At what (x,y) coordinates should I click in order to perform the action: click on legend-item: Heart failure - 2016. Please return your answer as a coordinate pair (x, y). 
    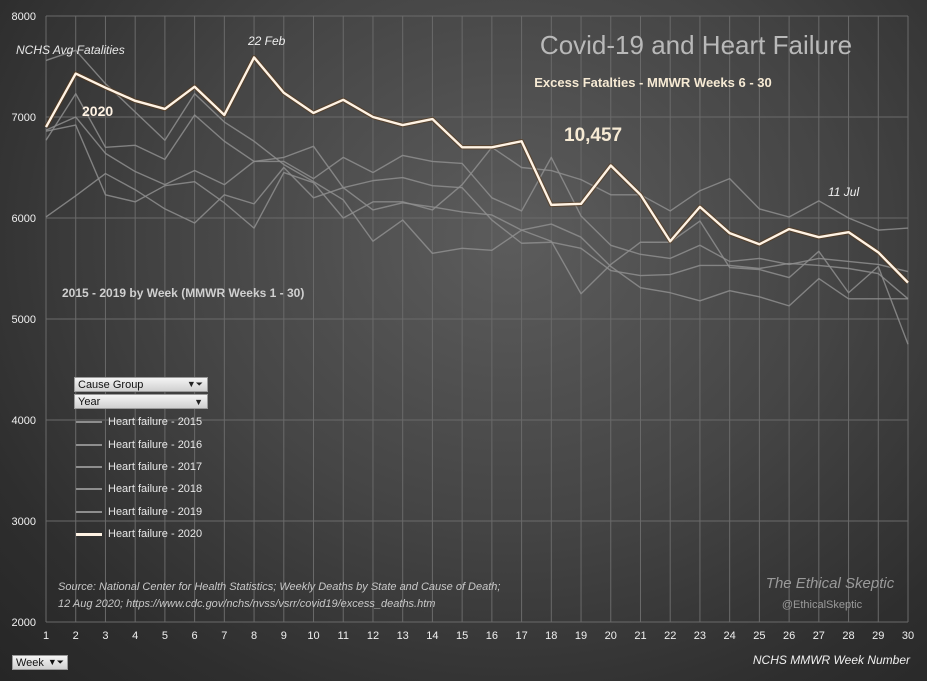
    Looking at the image, I should click on (141, 444).